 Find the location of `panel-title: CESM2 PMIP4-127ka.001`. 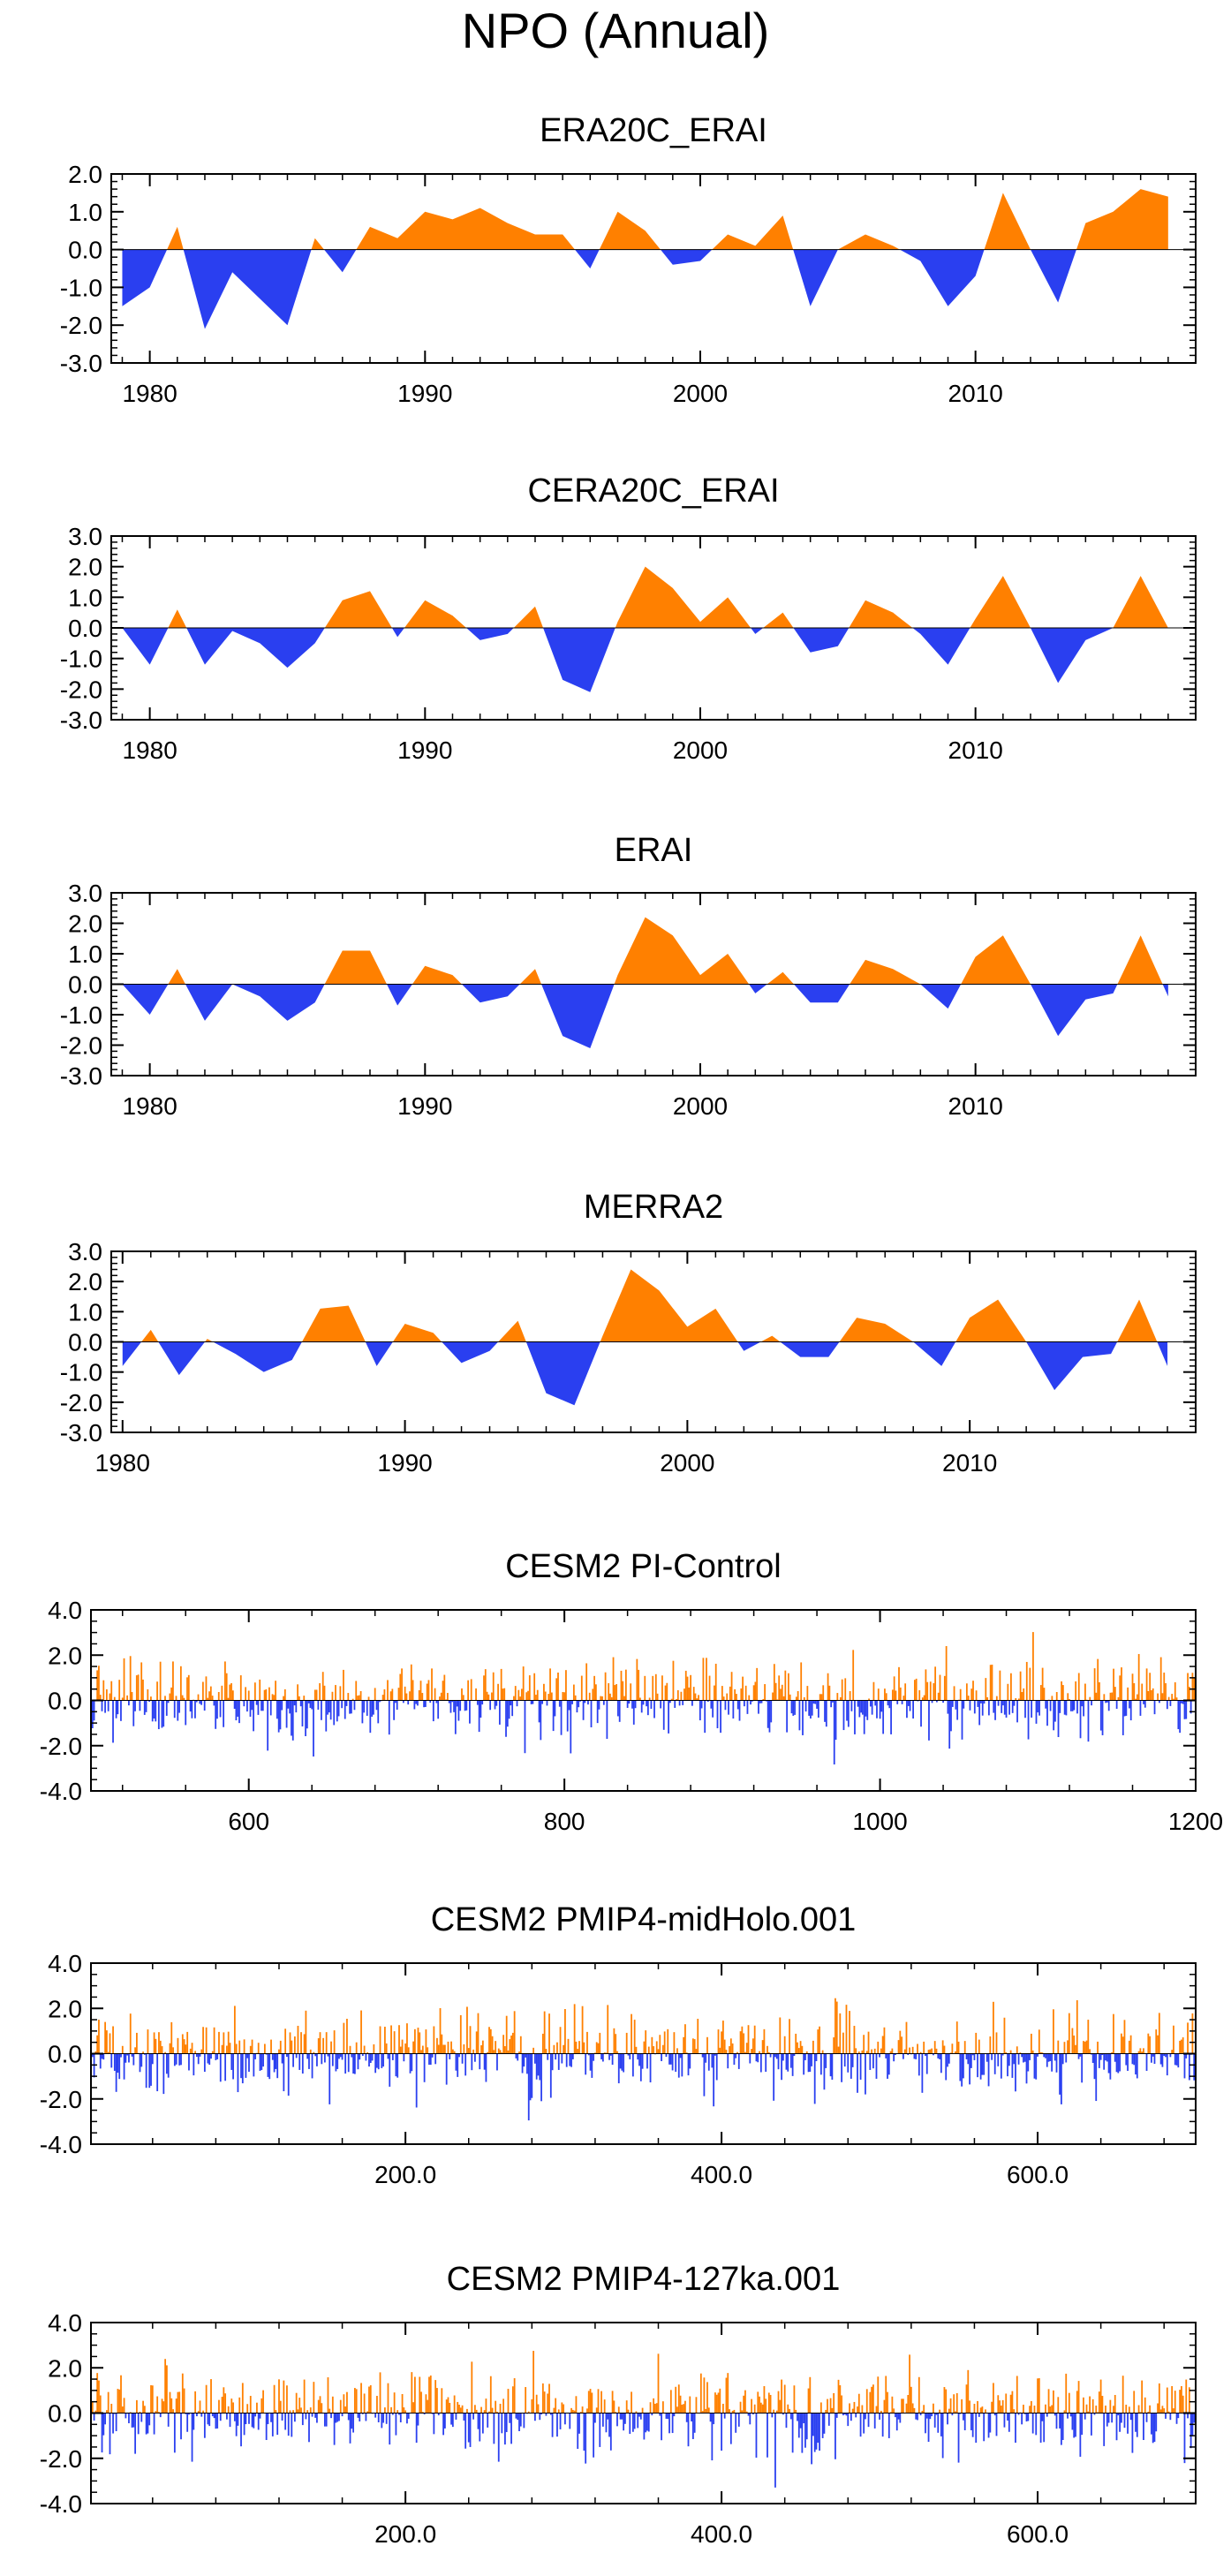

panel-title: CESM2 PMIP4-127ka.001 is located at coordinates (644, 2279).